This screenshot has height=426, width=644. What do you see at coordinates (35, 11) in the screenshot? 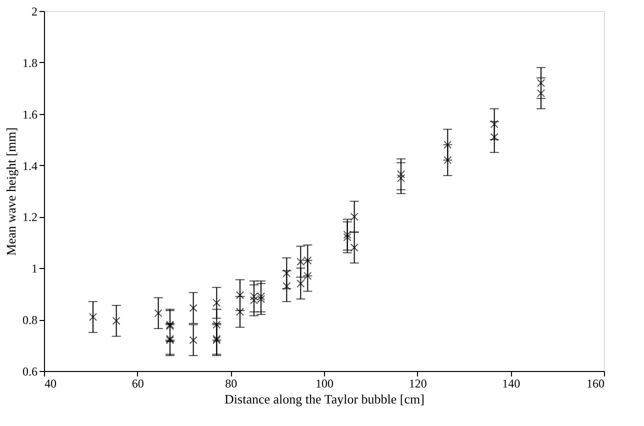
I see `y-tick-label: 2` at bounding box center [35, 11].